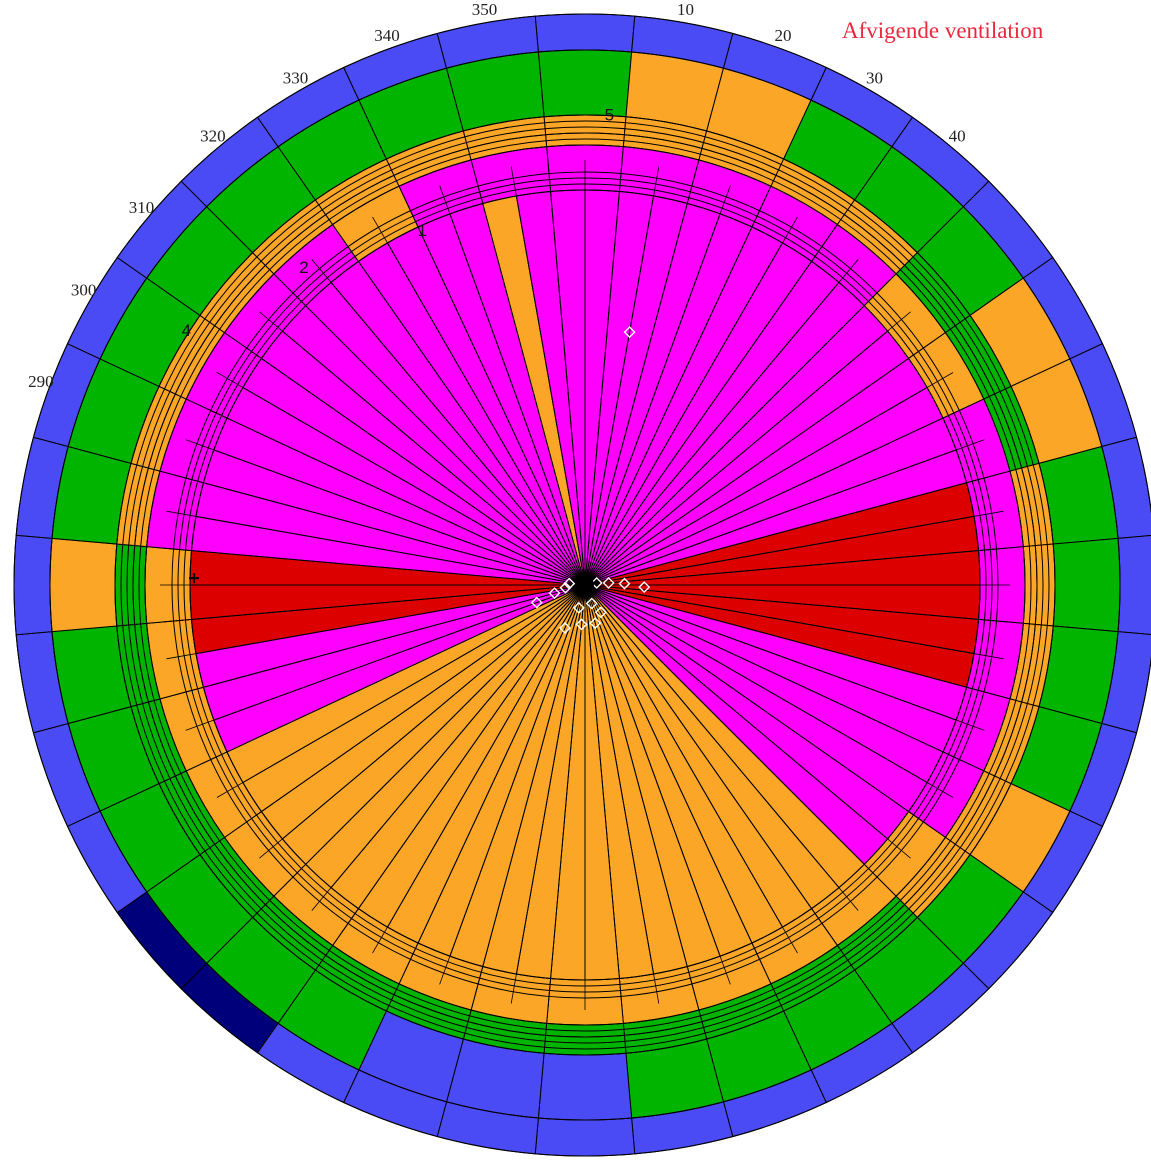 The image size is (1151, 1162). Describe the element at coordinates (303, 267) in the screenshot. I see `ring-label: 2` at that location.